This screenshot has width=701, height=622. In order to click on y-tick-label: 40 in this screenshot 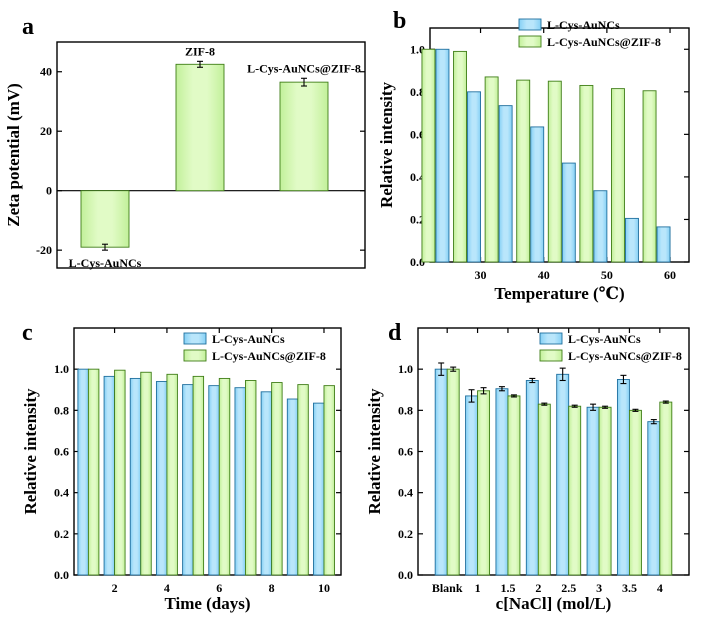, I will do `click(46, 72)`.